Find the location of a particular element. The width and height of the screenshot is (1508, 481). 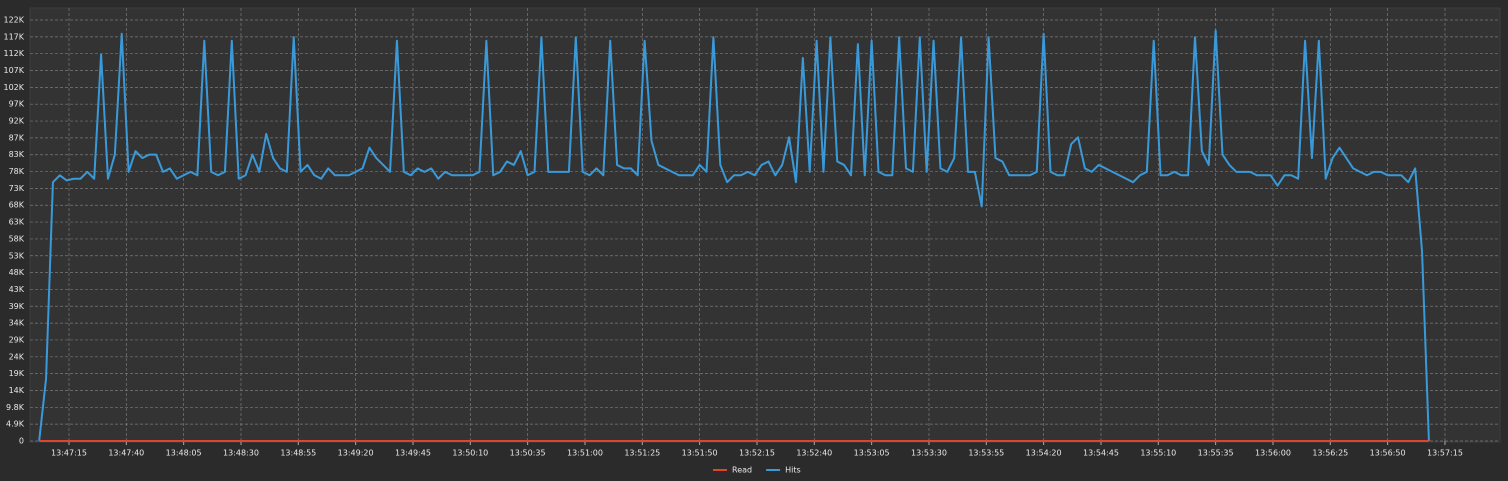

x-tick-label: 13:54:20 is located at coordinates (1044, 453).